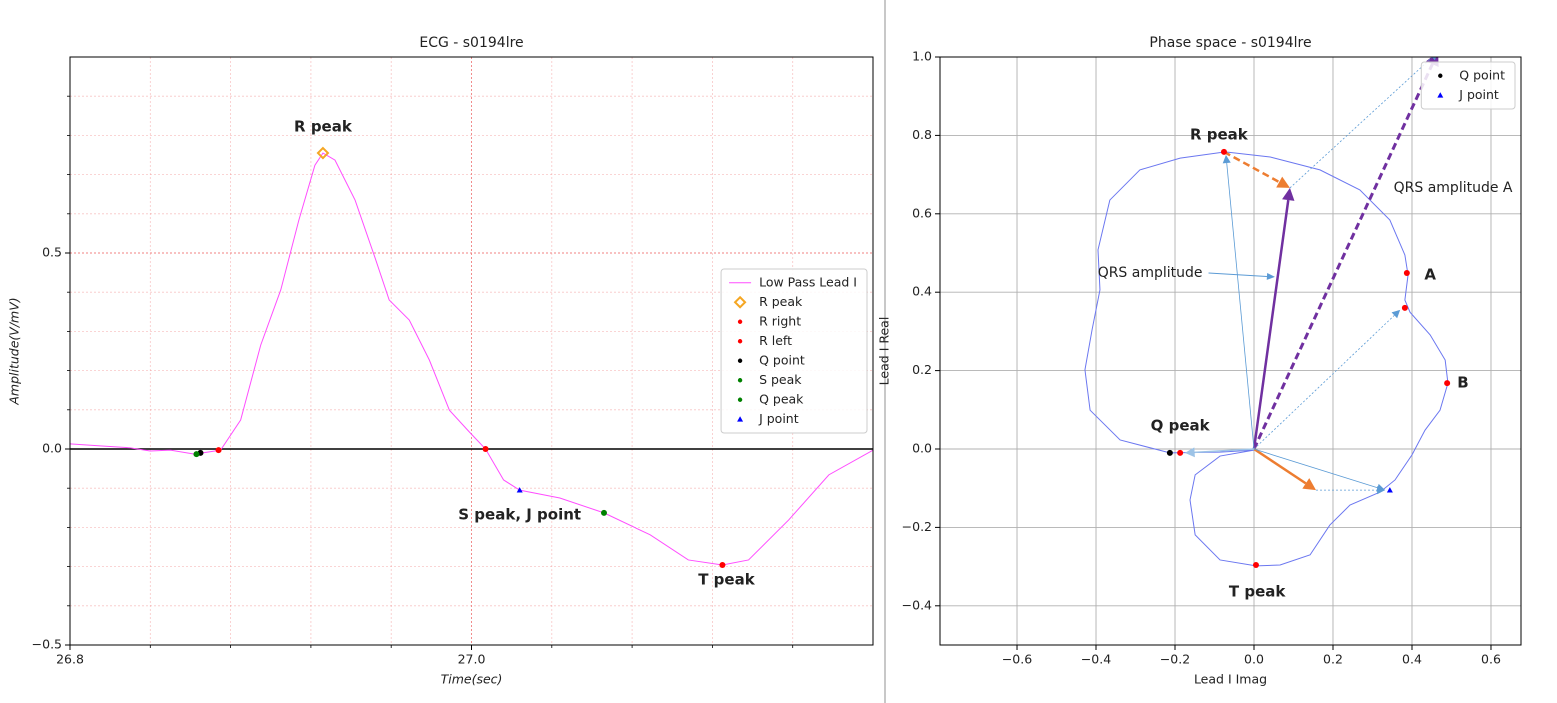 Image resolution: width=1557 pixels, height=703 pixels. What do you see at coordinates (780, 320) in the screenshot?
I see `legend-label: R right` at bounding box center [780, 320].